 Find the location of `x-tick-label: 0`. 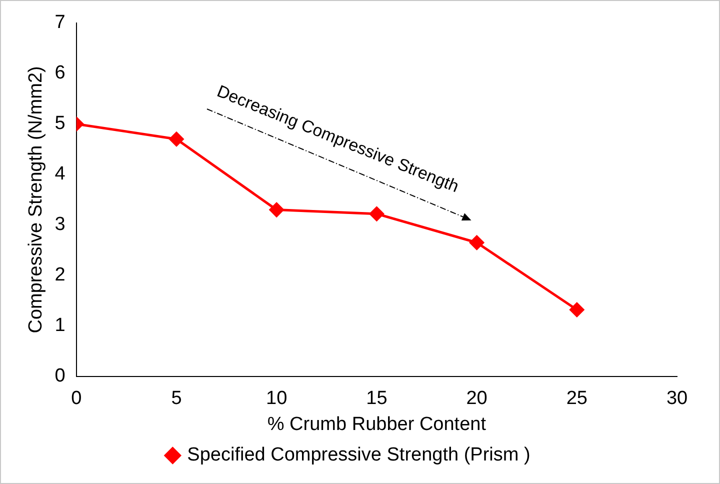

x-tick-label: 0 is located at coordinates (76, 399).